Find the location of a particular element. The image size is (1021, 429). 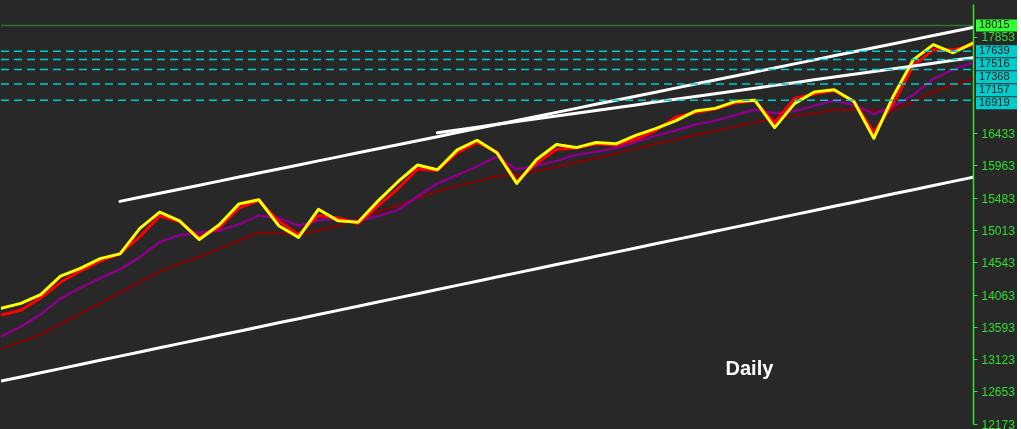

ref-line-label: 17639 is located at coordinates (994, 50).